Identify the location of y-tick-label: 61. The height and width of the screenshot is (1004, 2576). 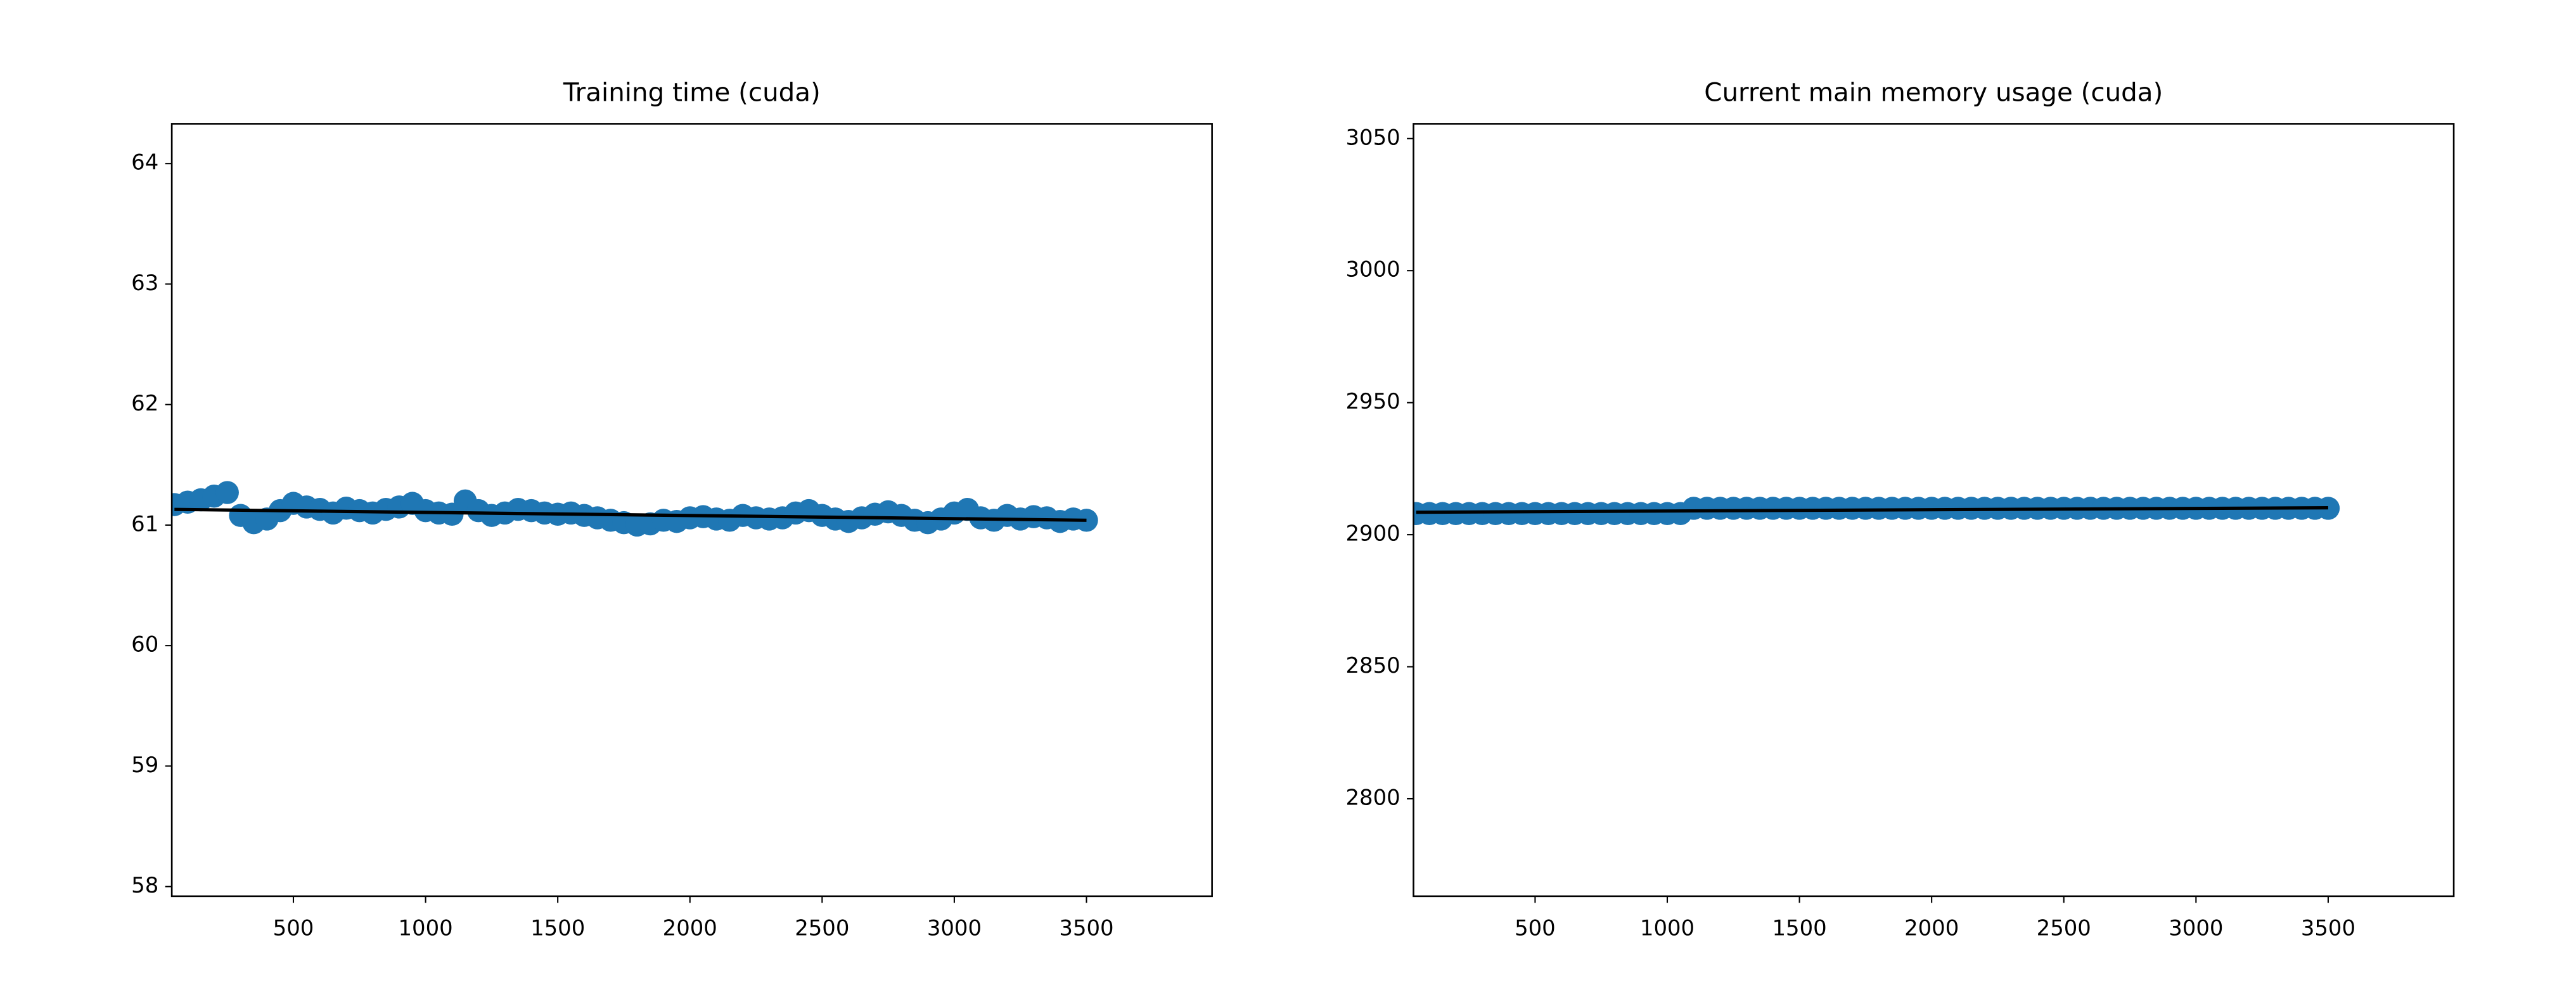
(144, 523).